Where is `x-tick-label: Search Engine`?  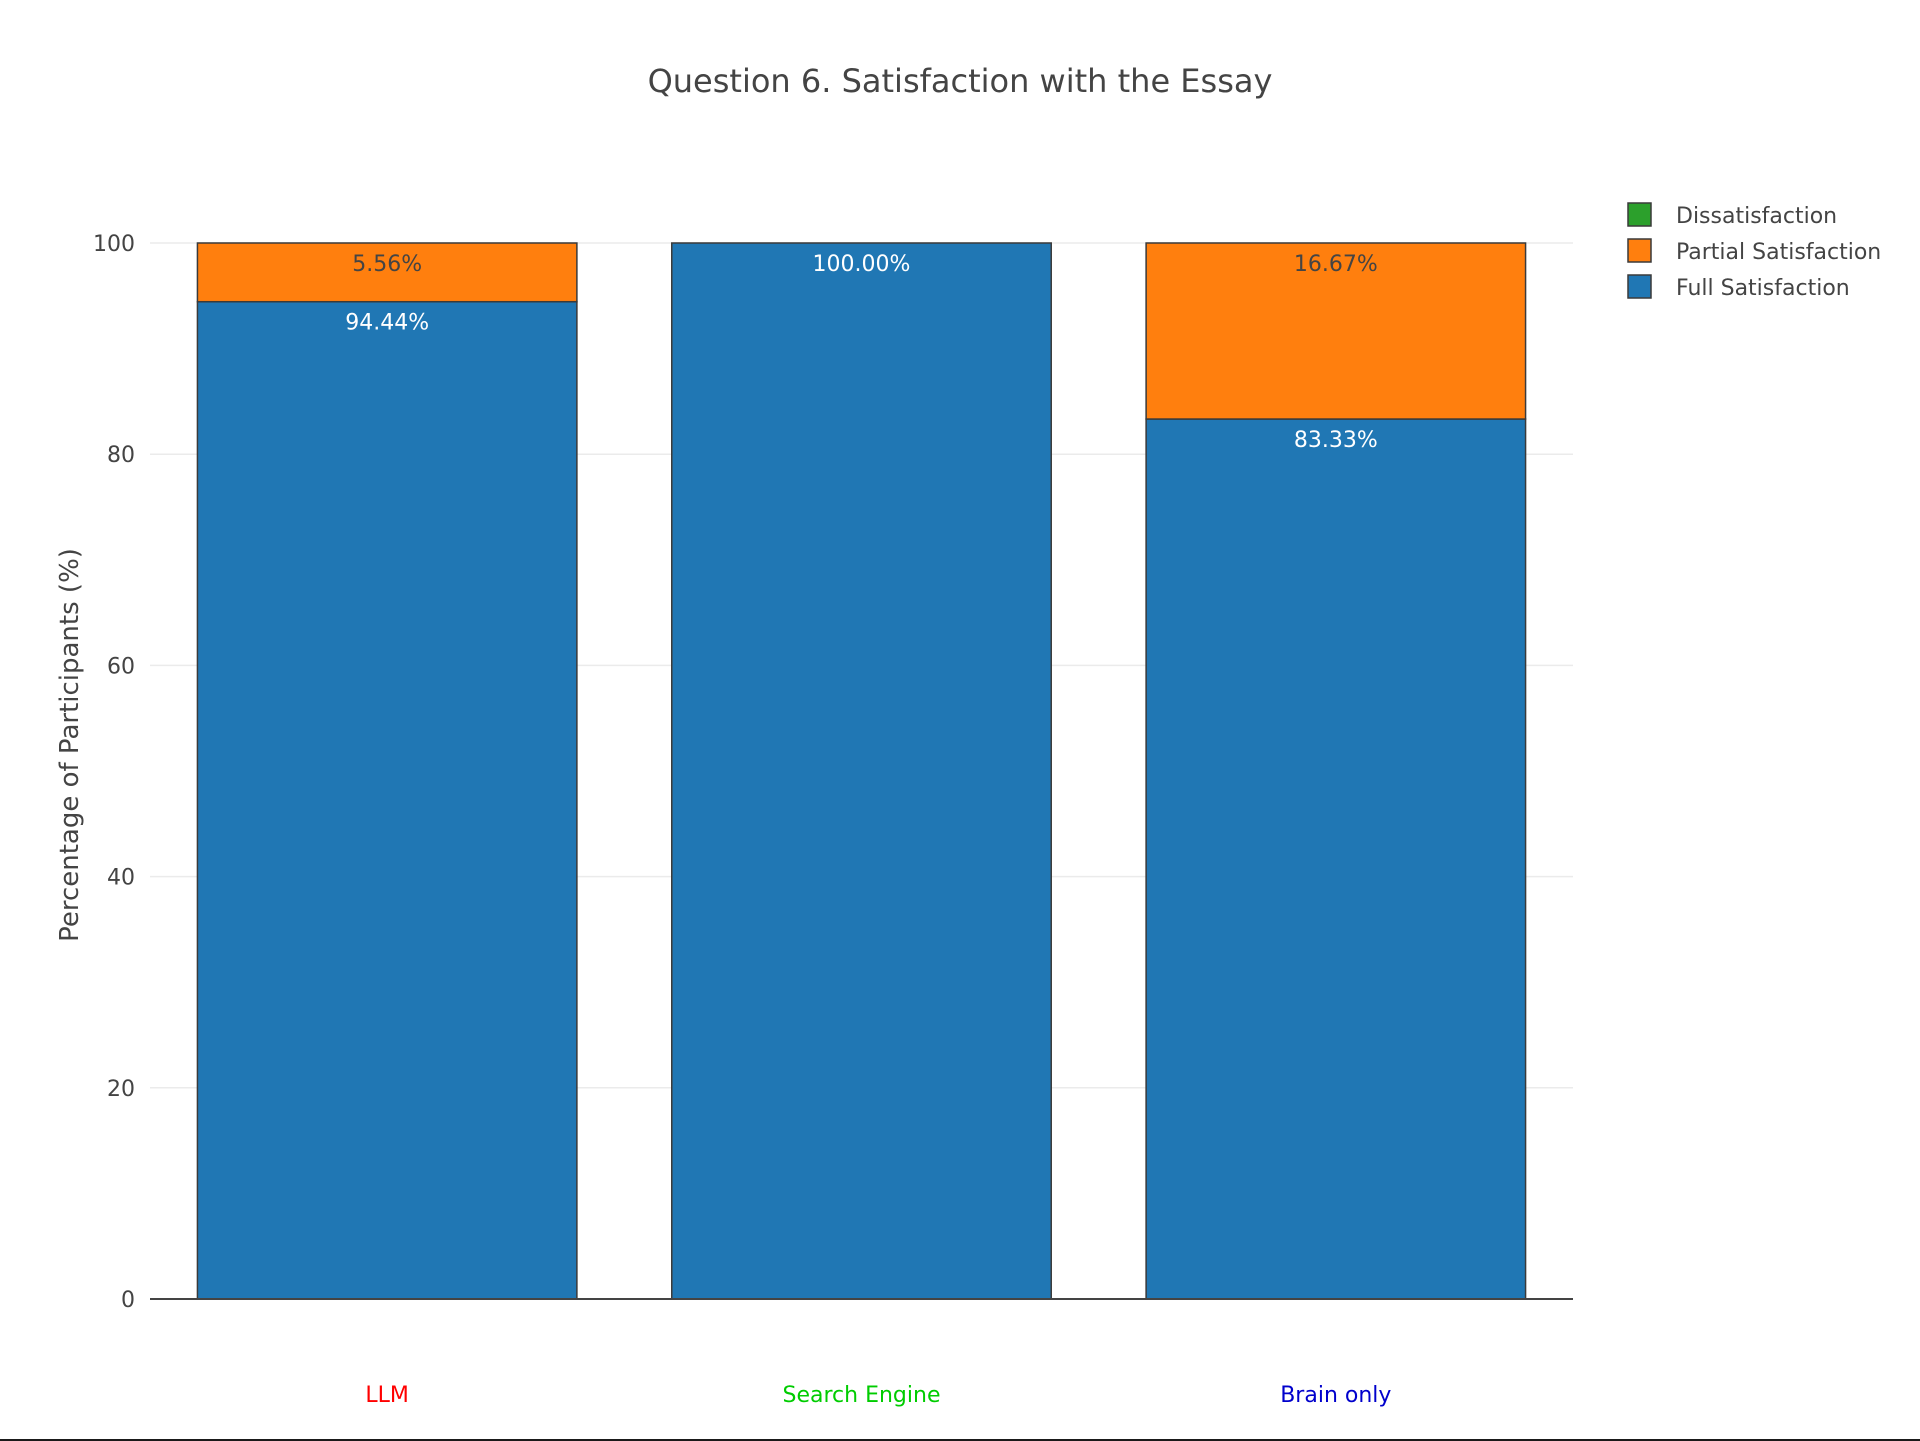
x-tick-label: Search Engine is located at coordinates (862, 1395).